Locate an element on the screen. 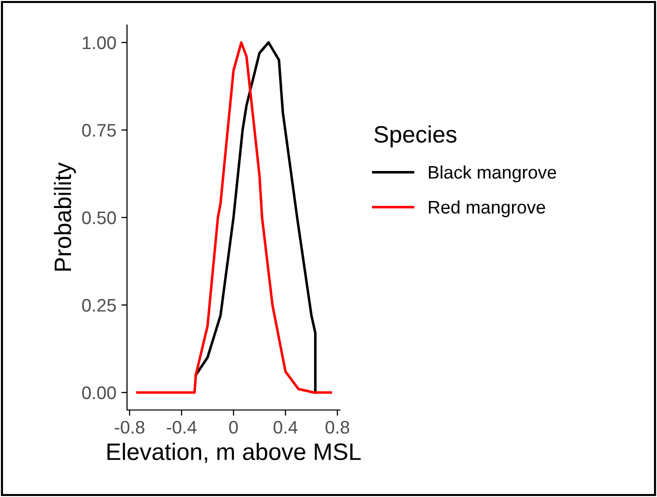 This screenshot has width=657, height=497. y-tick-label: 0.00 is located at coordinates (99, 393).